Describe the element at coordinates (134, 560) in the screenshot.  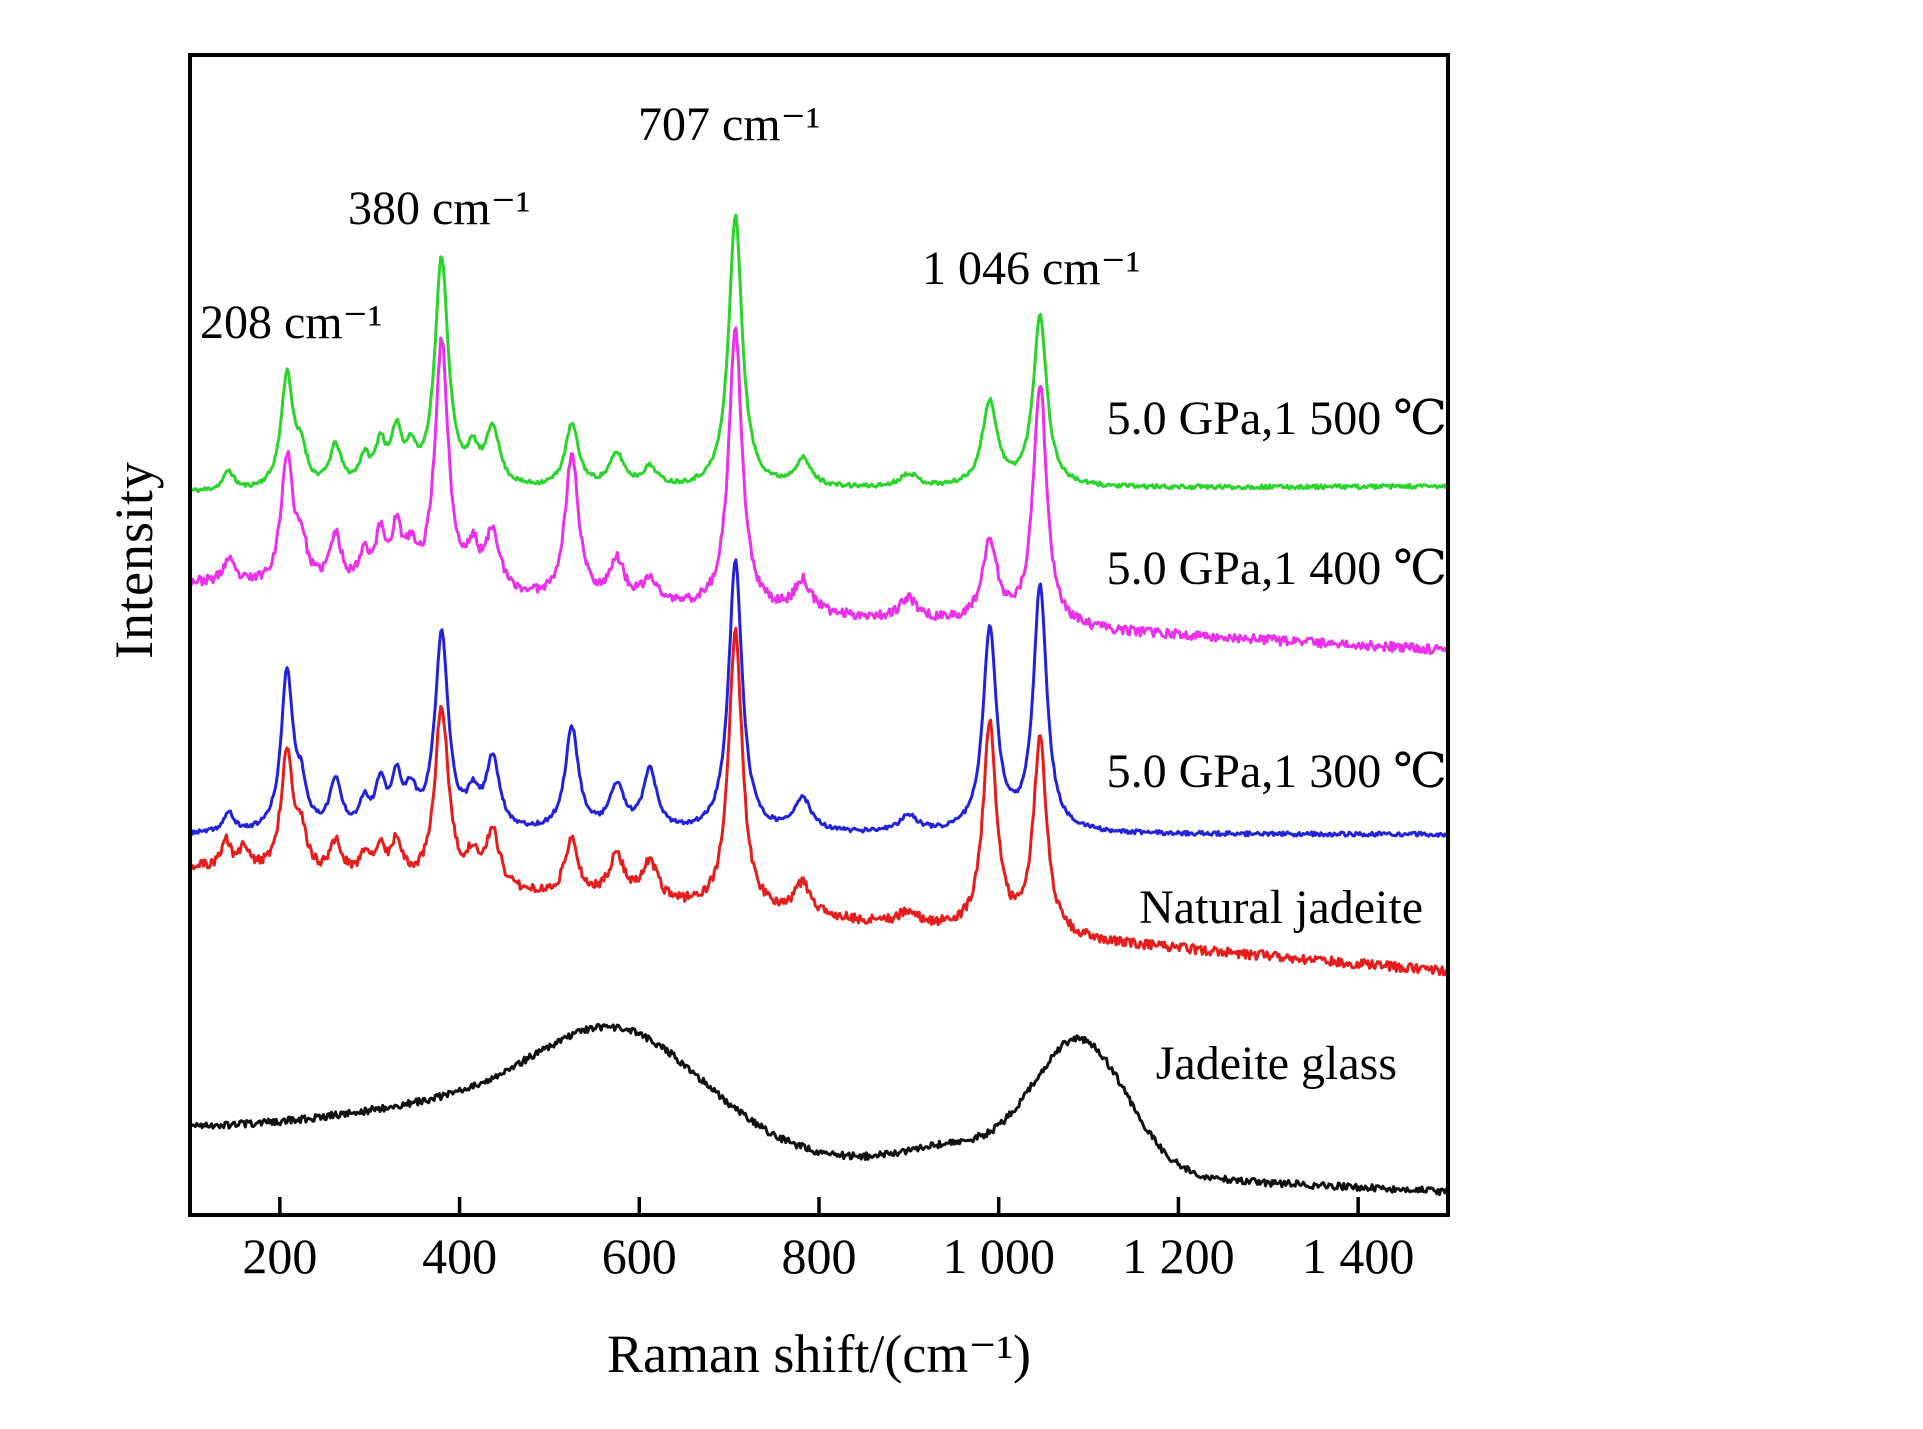
I see `y-axis-title: Intensity` at that location.